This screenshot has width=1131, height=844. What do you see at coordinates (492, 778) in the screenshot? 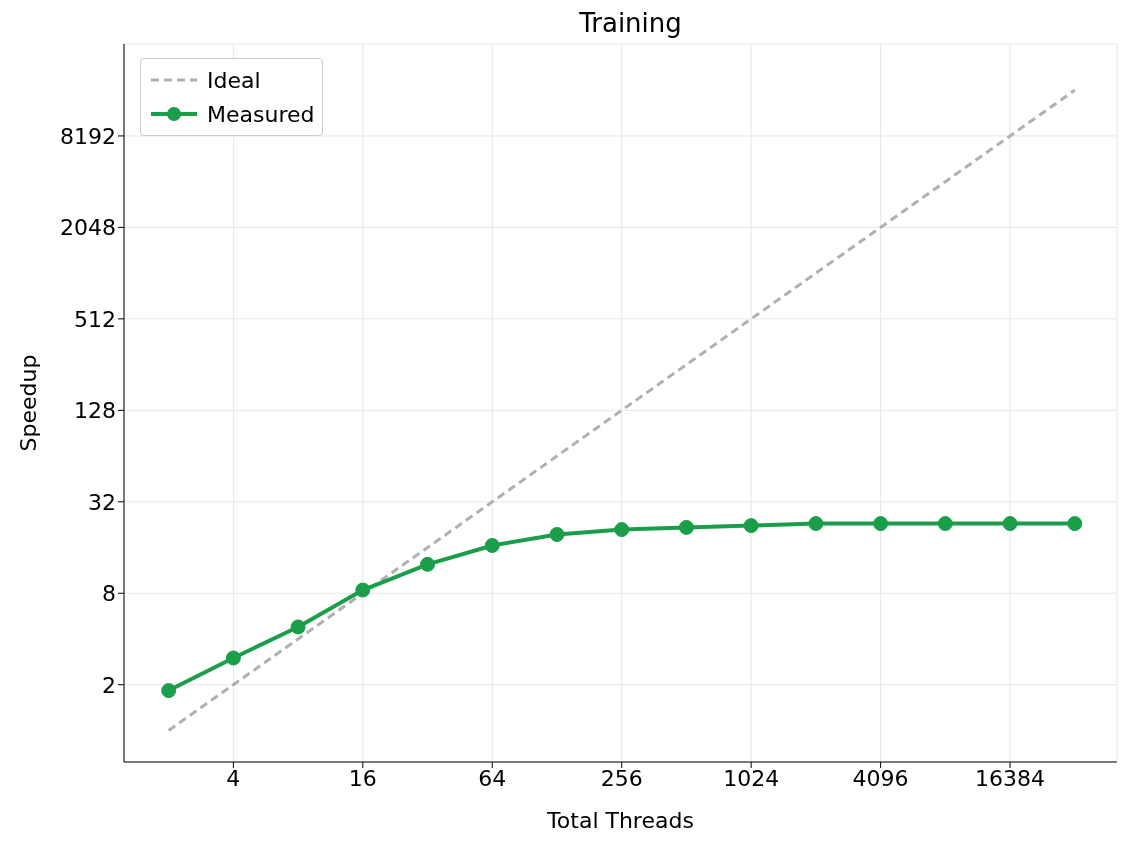
I see `x-tick-label: 64` at bounding box center [492, 778].